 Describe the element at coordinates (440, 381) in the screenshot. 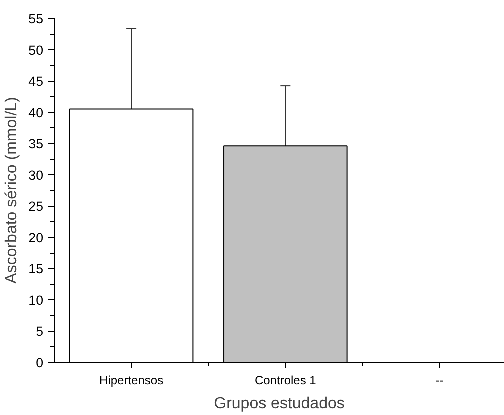

I see `x-tick-label: --` at that location.